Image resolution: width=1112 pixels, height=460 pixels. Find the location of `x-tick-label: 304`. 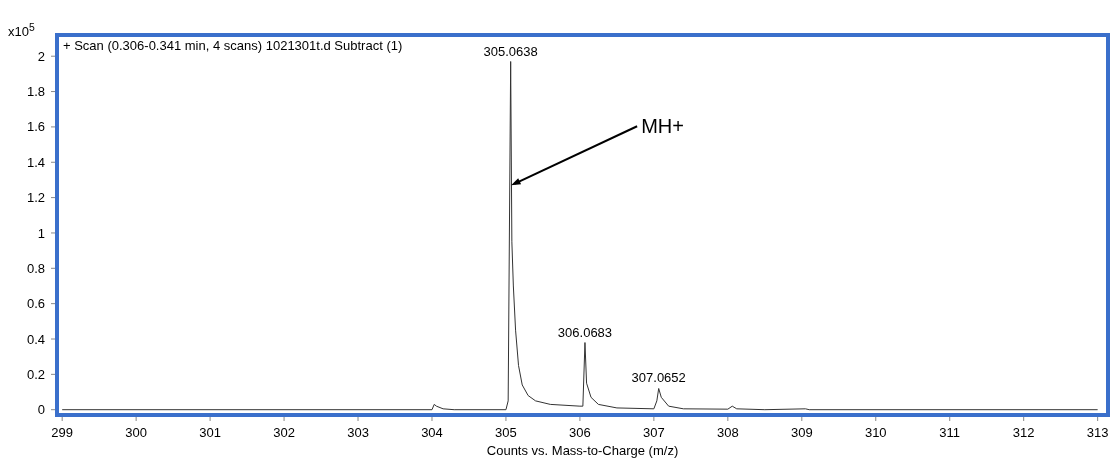

x-tick-label: 304 is located at coordinates (432, 432).